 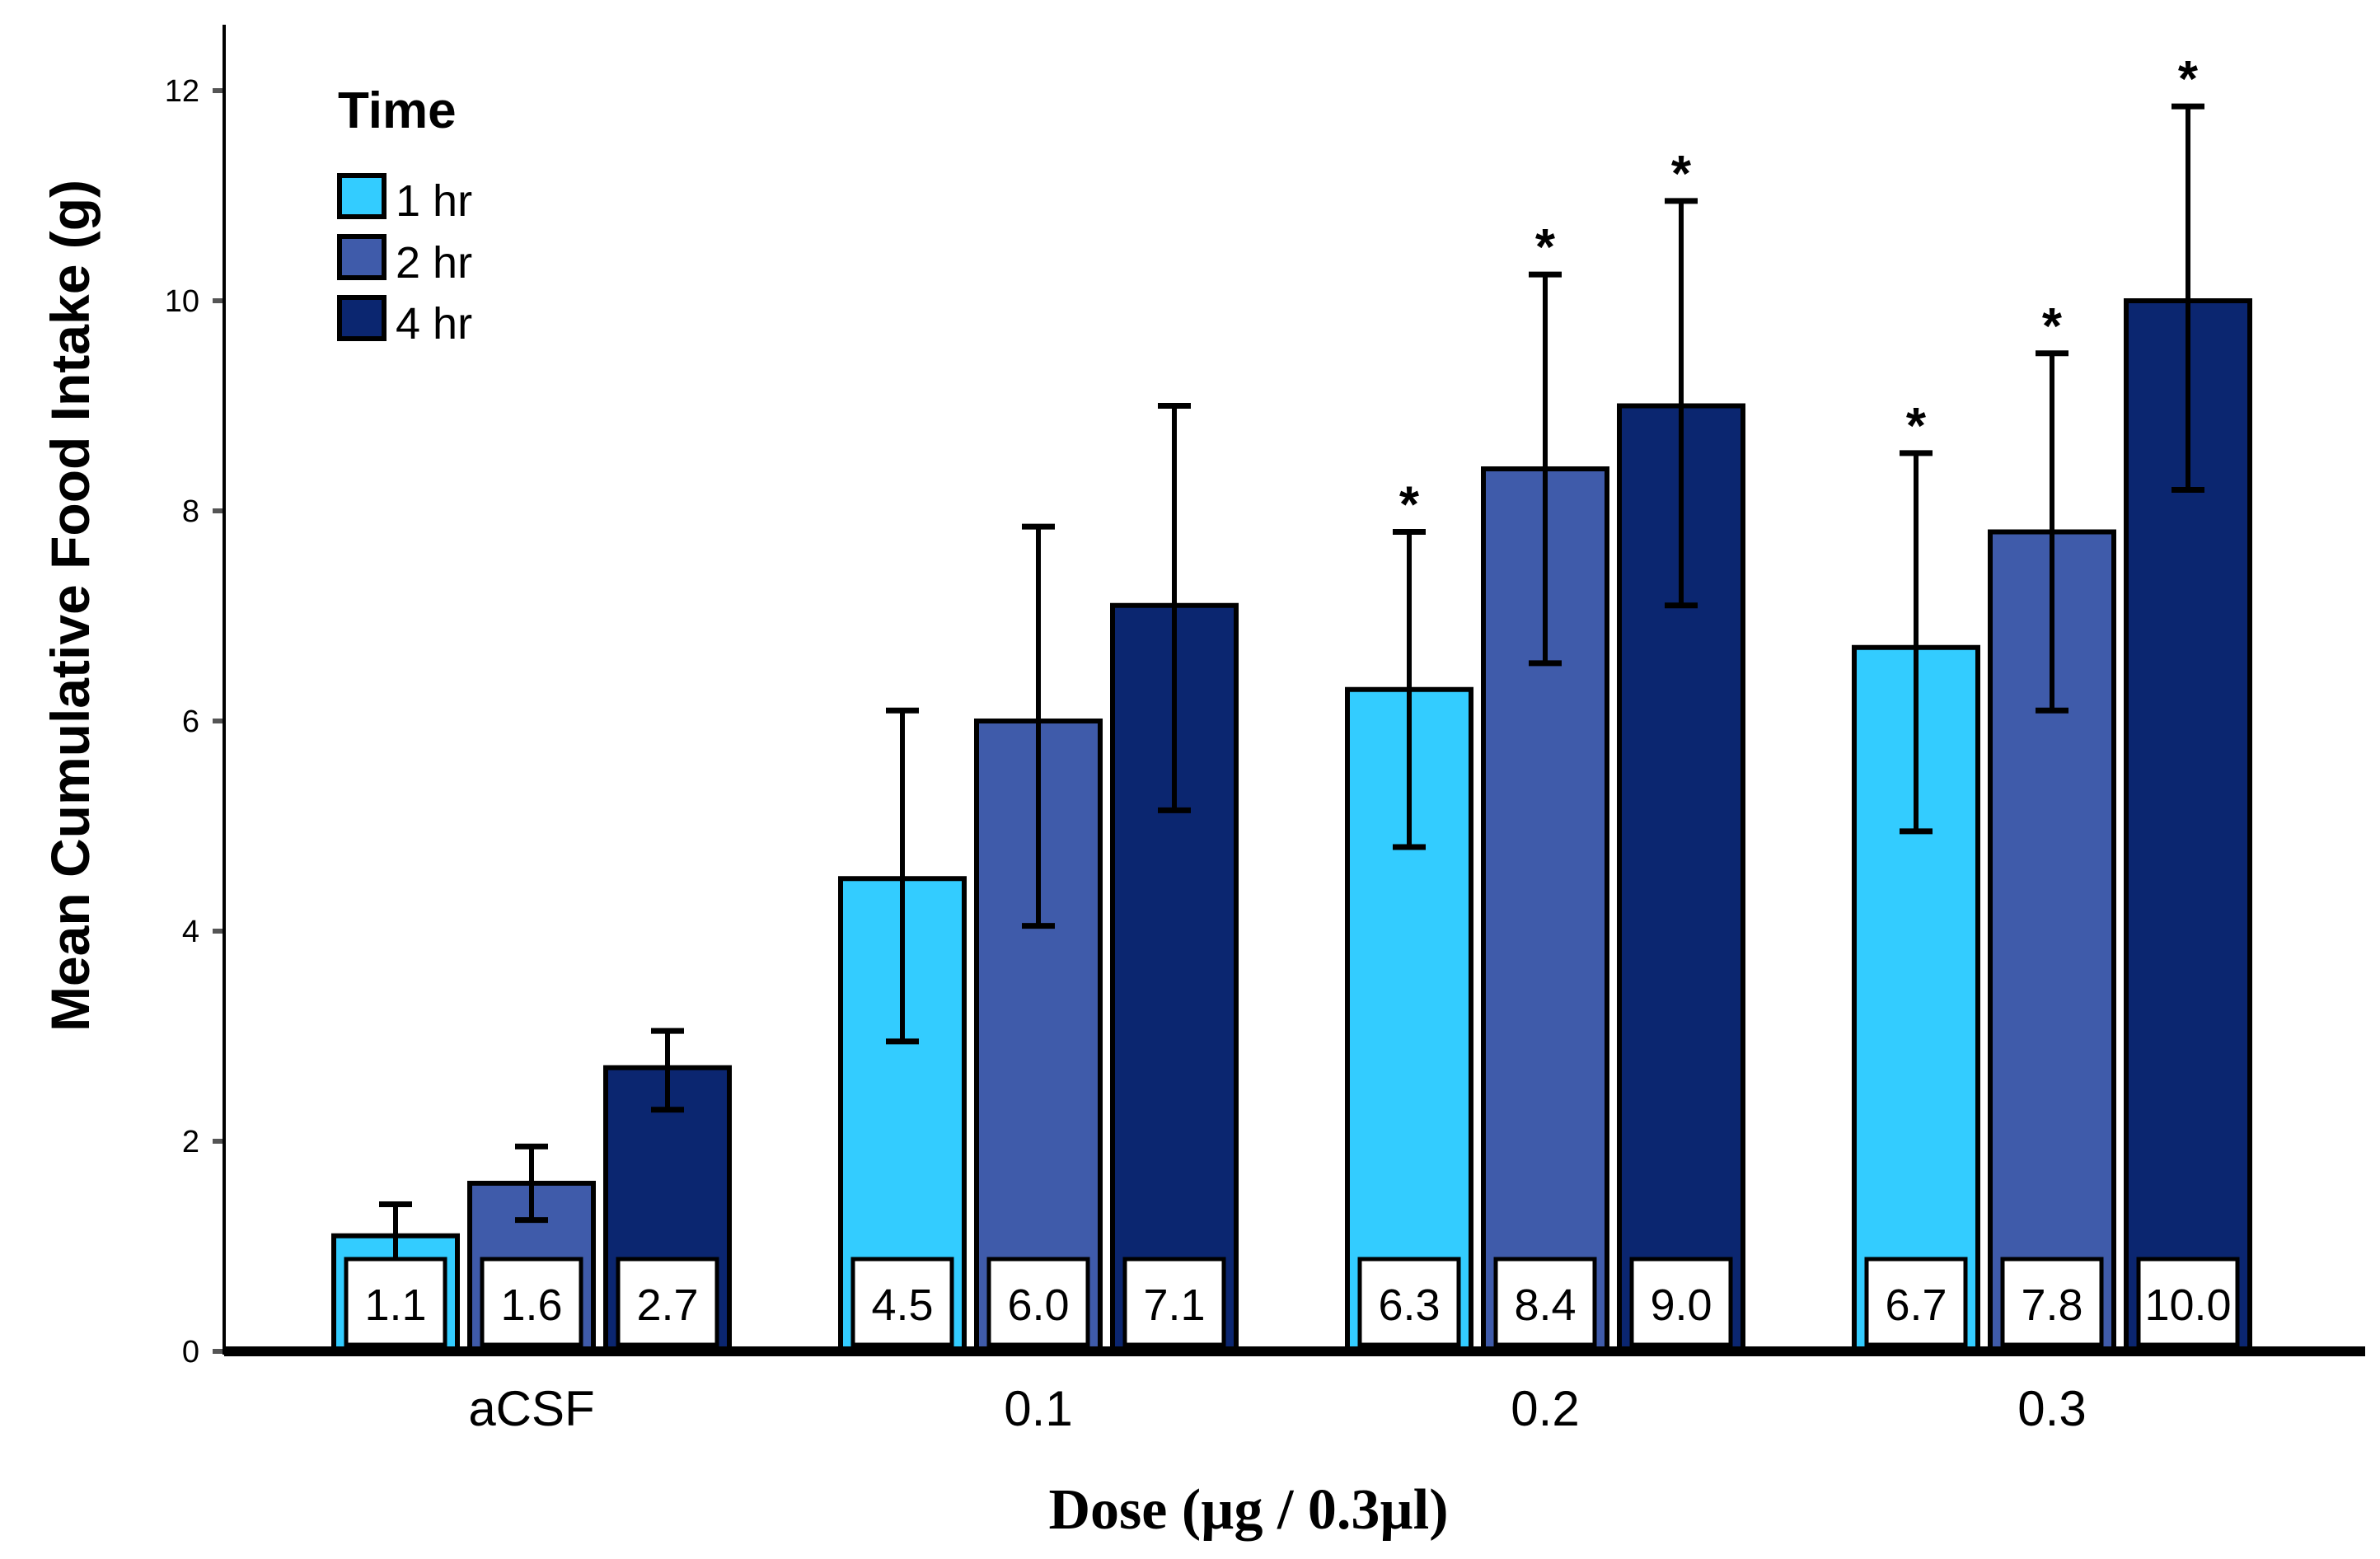 What do you see at coordinates (1038, 1408) in the screenshot?
I see `x-category-label: 0.1` at bounding box center [1038, 1408].